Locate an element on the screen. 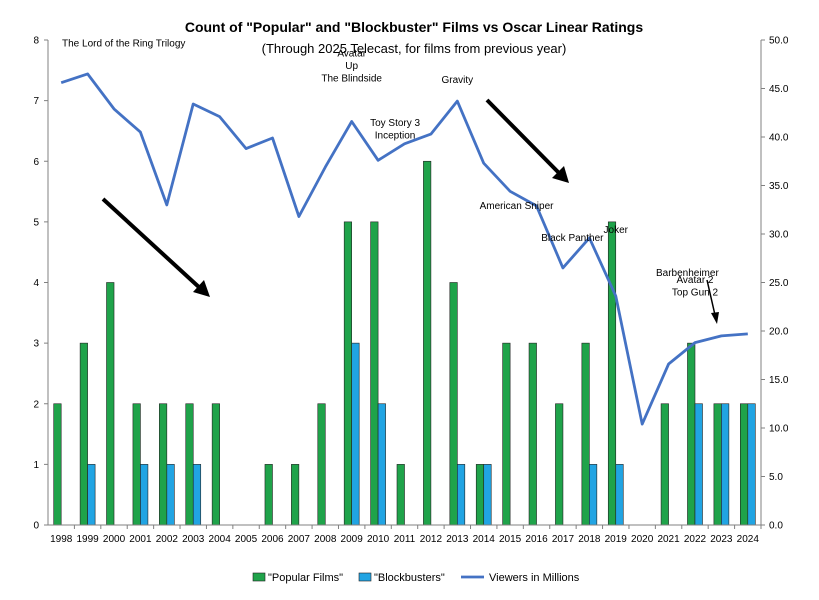 This screenshot has height=600, width=819. x-tick-label-2004: 2004 is located at coordinates (220, 539).